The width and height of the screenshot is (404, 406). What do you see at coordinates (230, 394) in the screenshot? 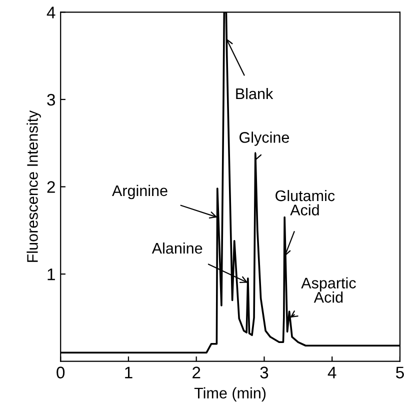
I see `x-axis-title: Time (min)` at bounding box center [230, 394].